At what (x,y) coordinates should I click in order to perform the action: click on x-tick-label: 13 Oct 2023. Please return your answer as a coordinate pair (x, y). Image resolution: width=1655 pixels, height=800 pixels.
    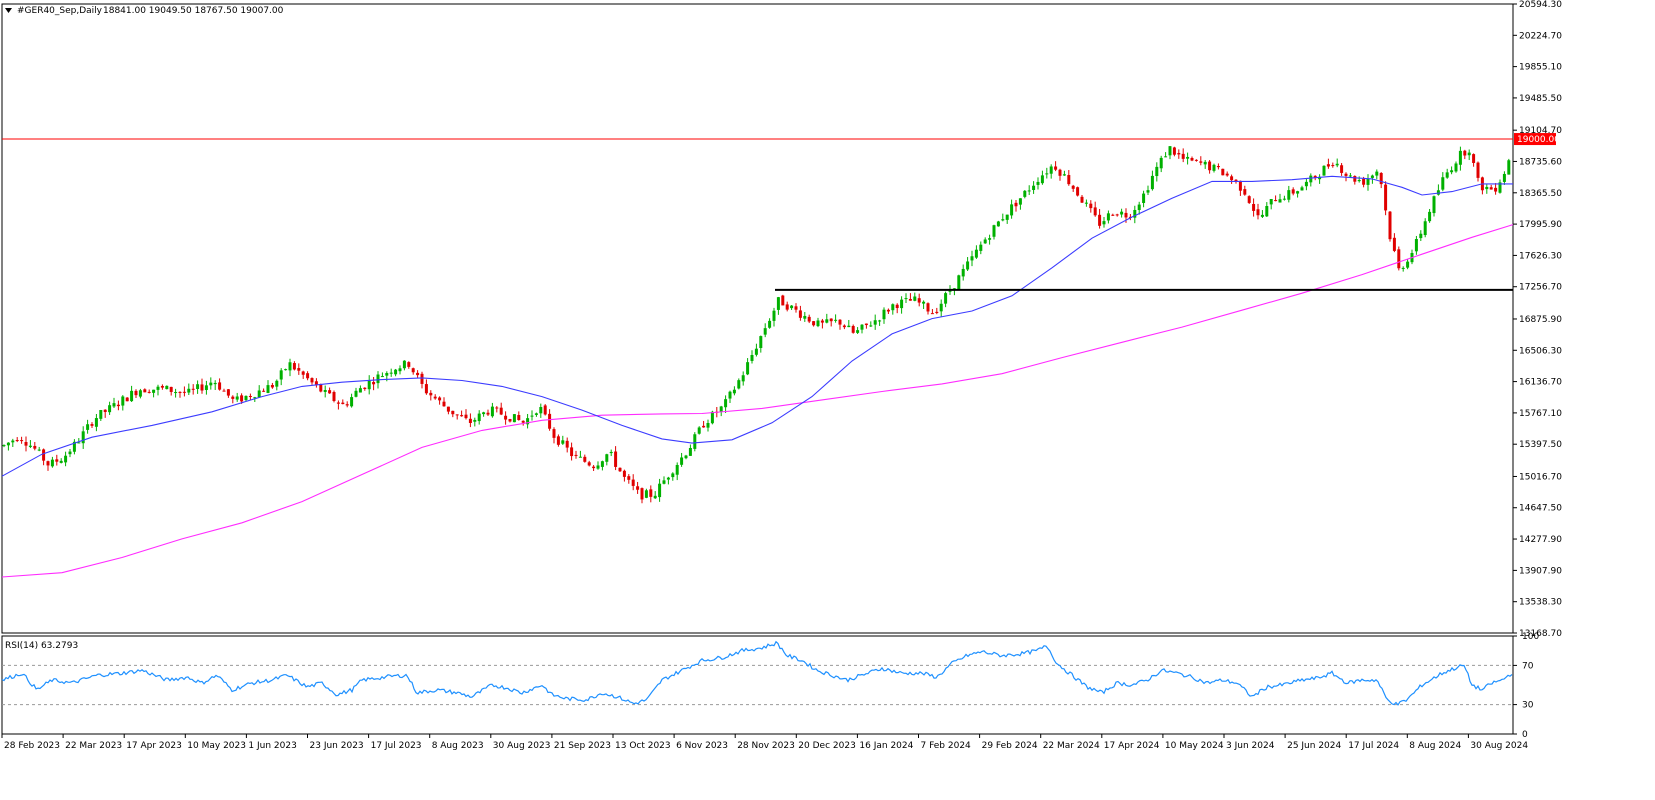
    Looking at the image, I should click on (643, 746).